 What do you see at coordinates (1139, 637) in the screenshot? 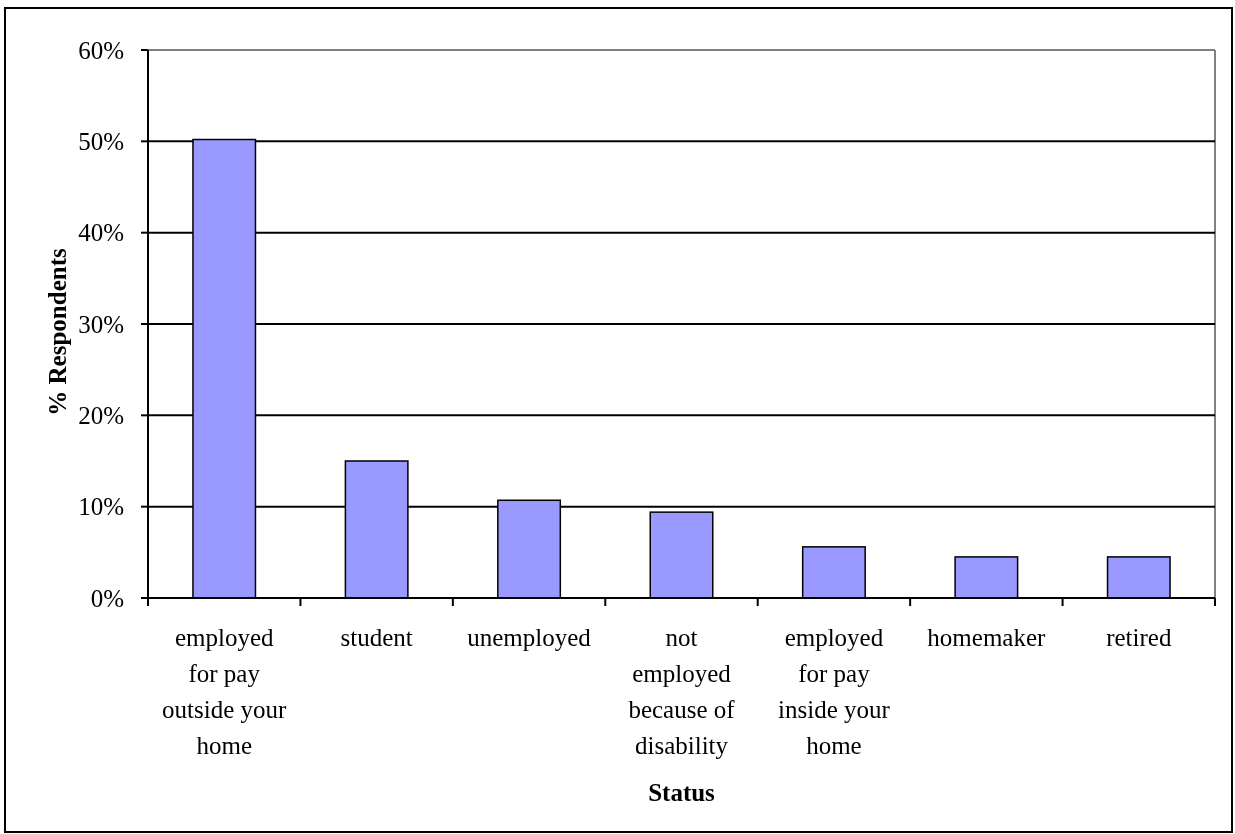
I see `x-tick-label: retired` at bounding box center [1139, 637].